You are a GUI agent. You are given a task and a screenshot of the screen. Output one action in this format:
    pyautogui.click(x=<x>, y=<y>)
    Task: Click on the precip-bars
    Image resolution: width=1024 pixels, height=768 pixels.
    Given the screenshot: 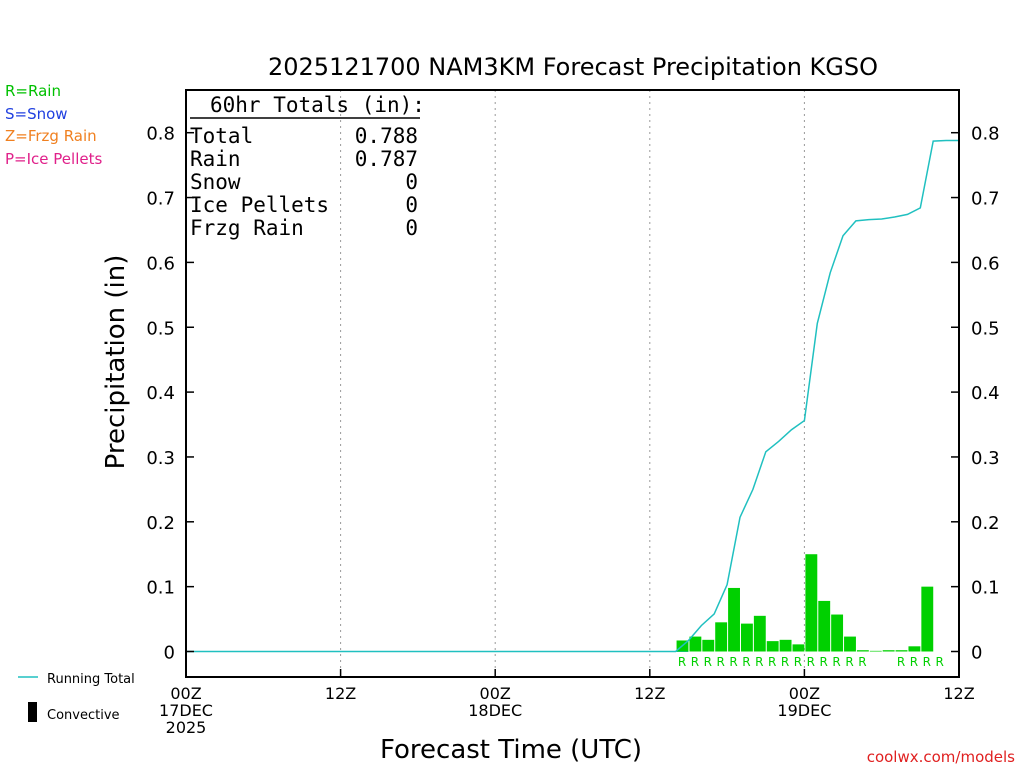 What is the action you would take?
    pyautogui.click(x=805, y=603)
    